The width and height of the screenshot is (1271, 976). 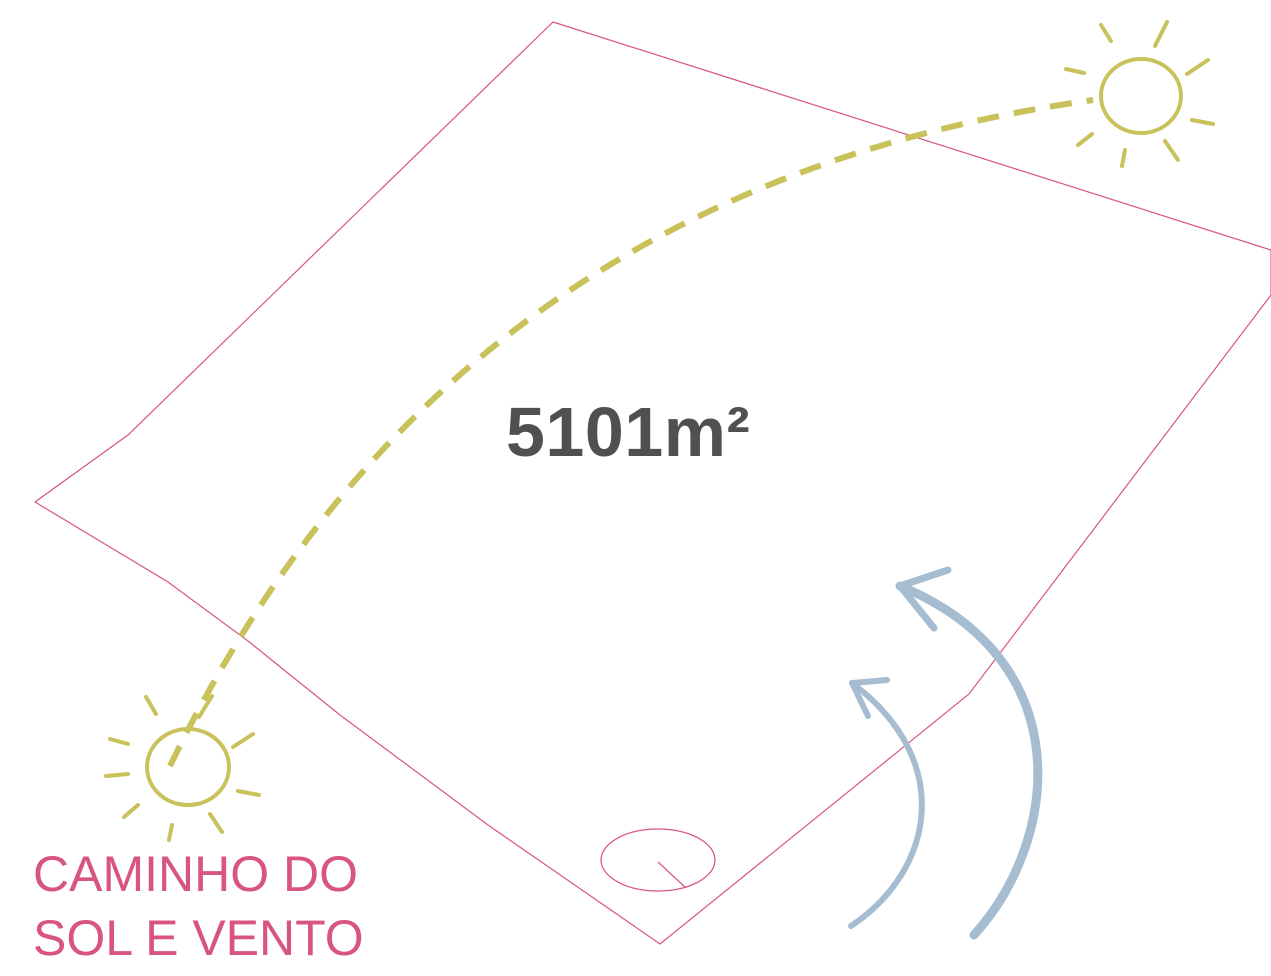 I want to click on compass-icon, so click(x=658, y=860).